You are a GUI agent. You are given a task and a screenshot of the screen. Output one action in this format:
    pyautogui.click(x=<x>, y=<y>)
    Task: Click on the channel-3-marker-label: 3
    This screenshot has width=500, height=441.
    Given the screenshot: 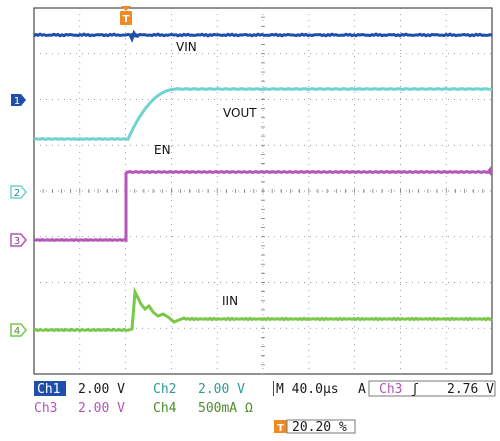 What is the action you would take?
    pyautogui.click(x=17, y=241)
    